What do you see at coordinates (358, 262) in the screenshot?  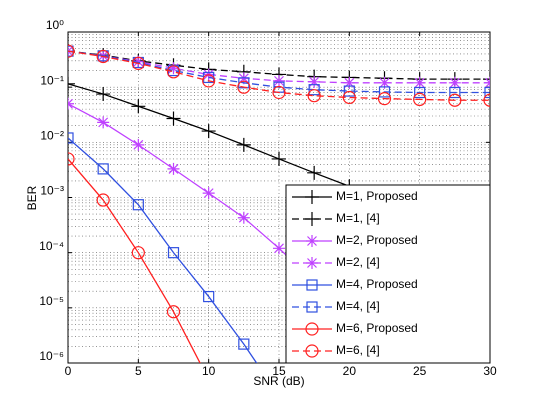 I see `legend-label: M=2, [4]` at bounding box center [358, 262].